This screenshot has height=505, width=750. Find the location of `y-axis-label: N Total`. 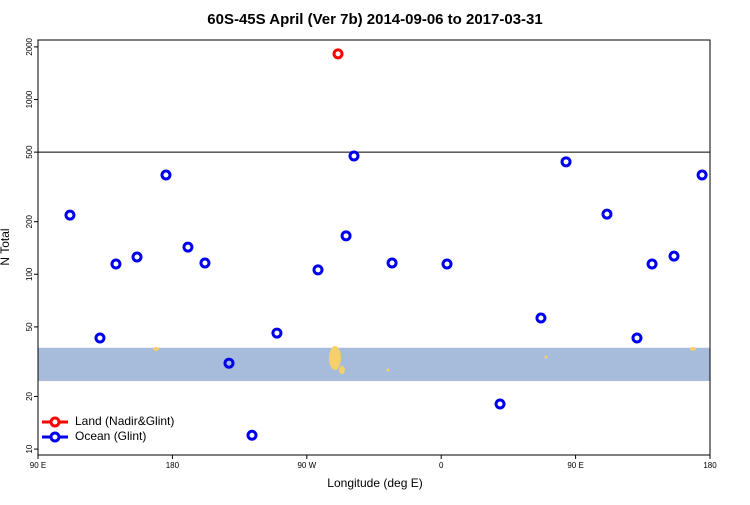

y-axis-label: N Total is located at coordinates (6, 246).